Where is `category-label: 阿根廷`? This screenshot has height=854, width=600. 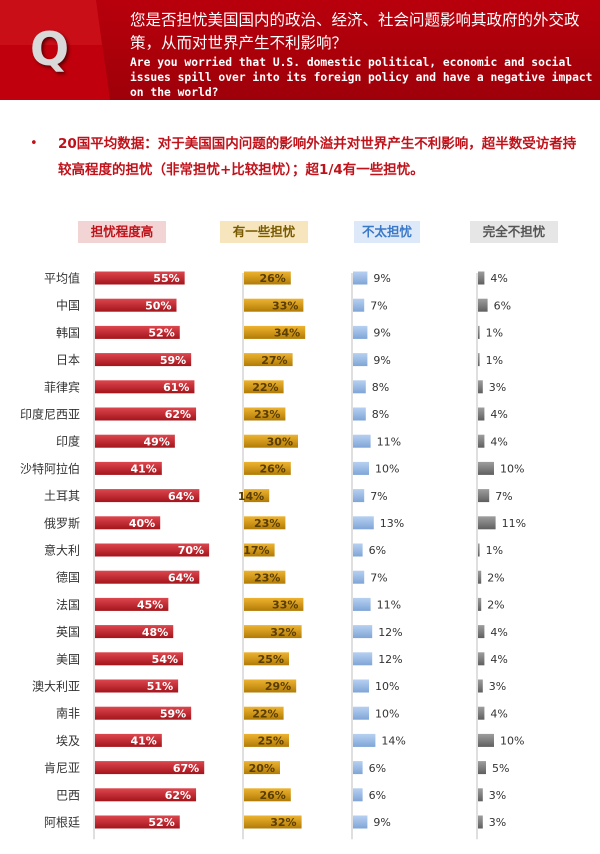 category-label: 阿根廷 is located at coordinates (62, 823).